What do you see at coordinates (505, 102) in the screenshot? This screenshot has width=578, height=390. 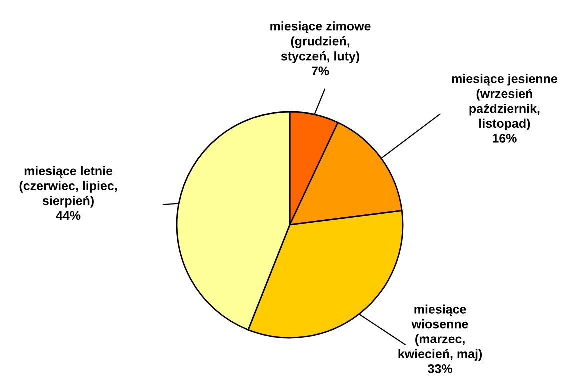 I see `slice-label: miesiące jesienne (wrzesień październik, listopad)` at bounding box center [505, 102].